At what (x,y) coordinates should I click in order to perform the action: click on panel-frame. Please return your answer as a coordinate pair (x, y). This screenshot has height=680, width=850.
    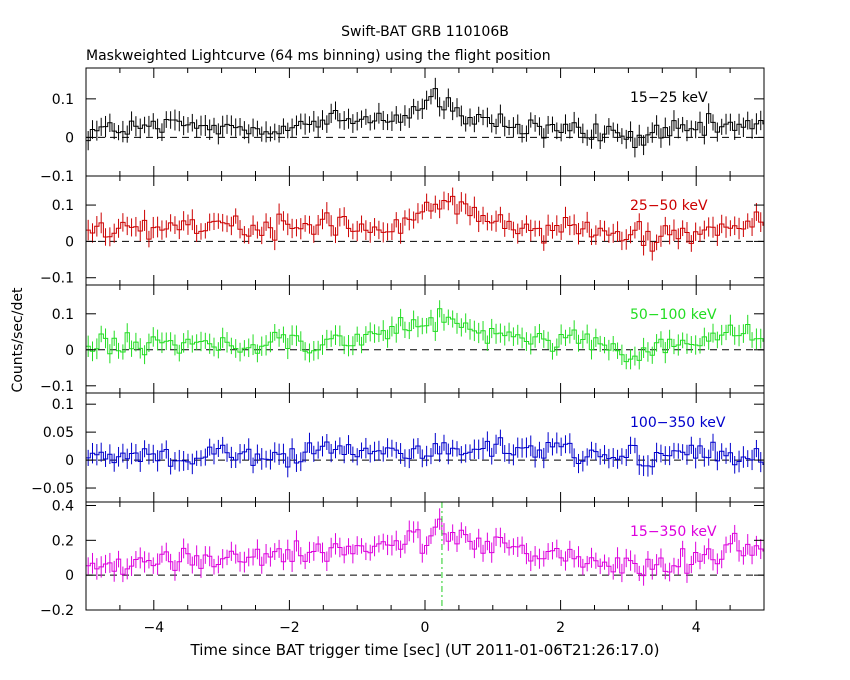
    Looking at the image, I should click on (425, 447).